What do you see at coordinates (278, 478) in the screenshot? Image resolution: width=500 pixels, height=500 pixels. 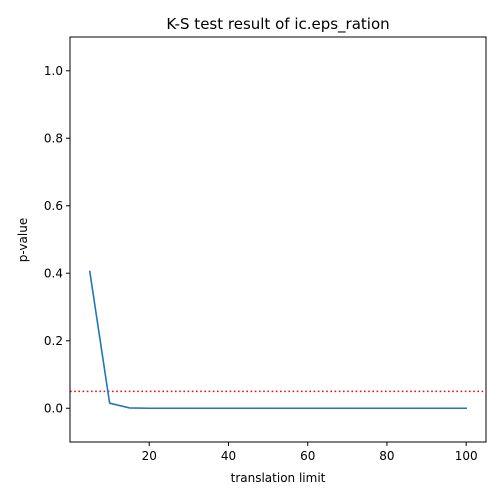 I see `x-axis-label: translation limit` at bounding box center [278, 478].